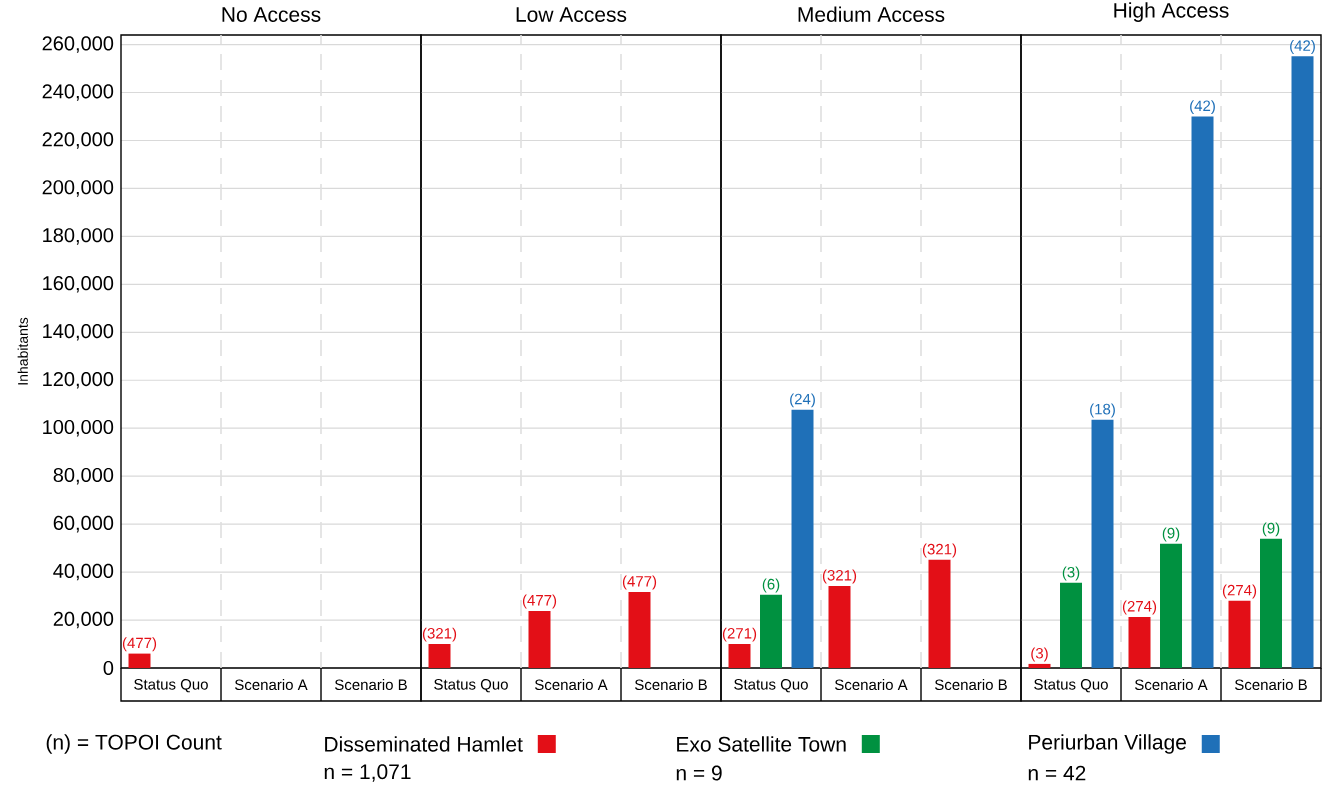 The height and width of the screenshot is (785, 1329). I want to click on legend-label: Exo Satellite Town, so click(761, 744).